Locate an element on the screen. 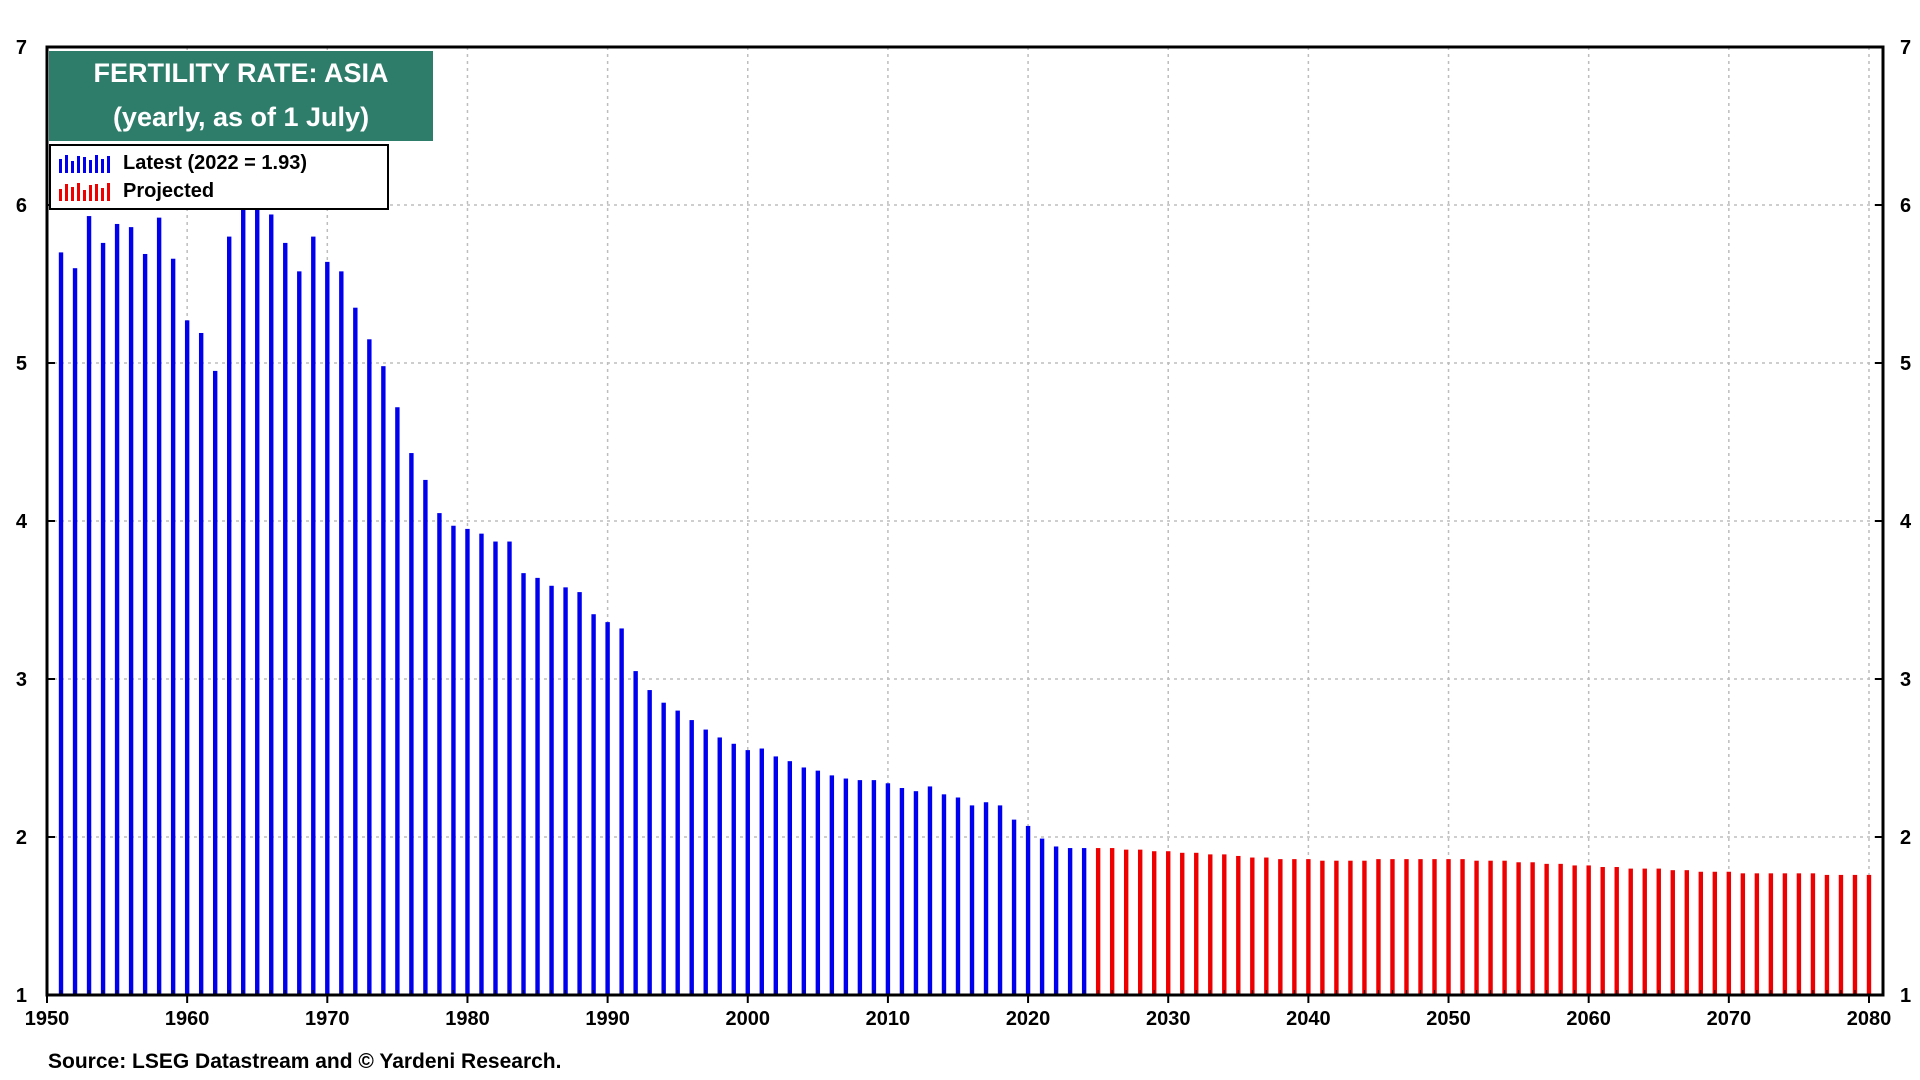  y-tick-label-left: 7 is located at coordinates (21, 48).